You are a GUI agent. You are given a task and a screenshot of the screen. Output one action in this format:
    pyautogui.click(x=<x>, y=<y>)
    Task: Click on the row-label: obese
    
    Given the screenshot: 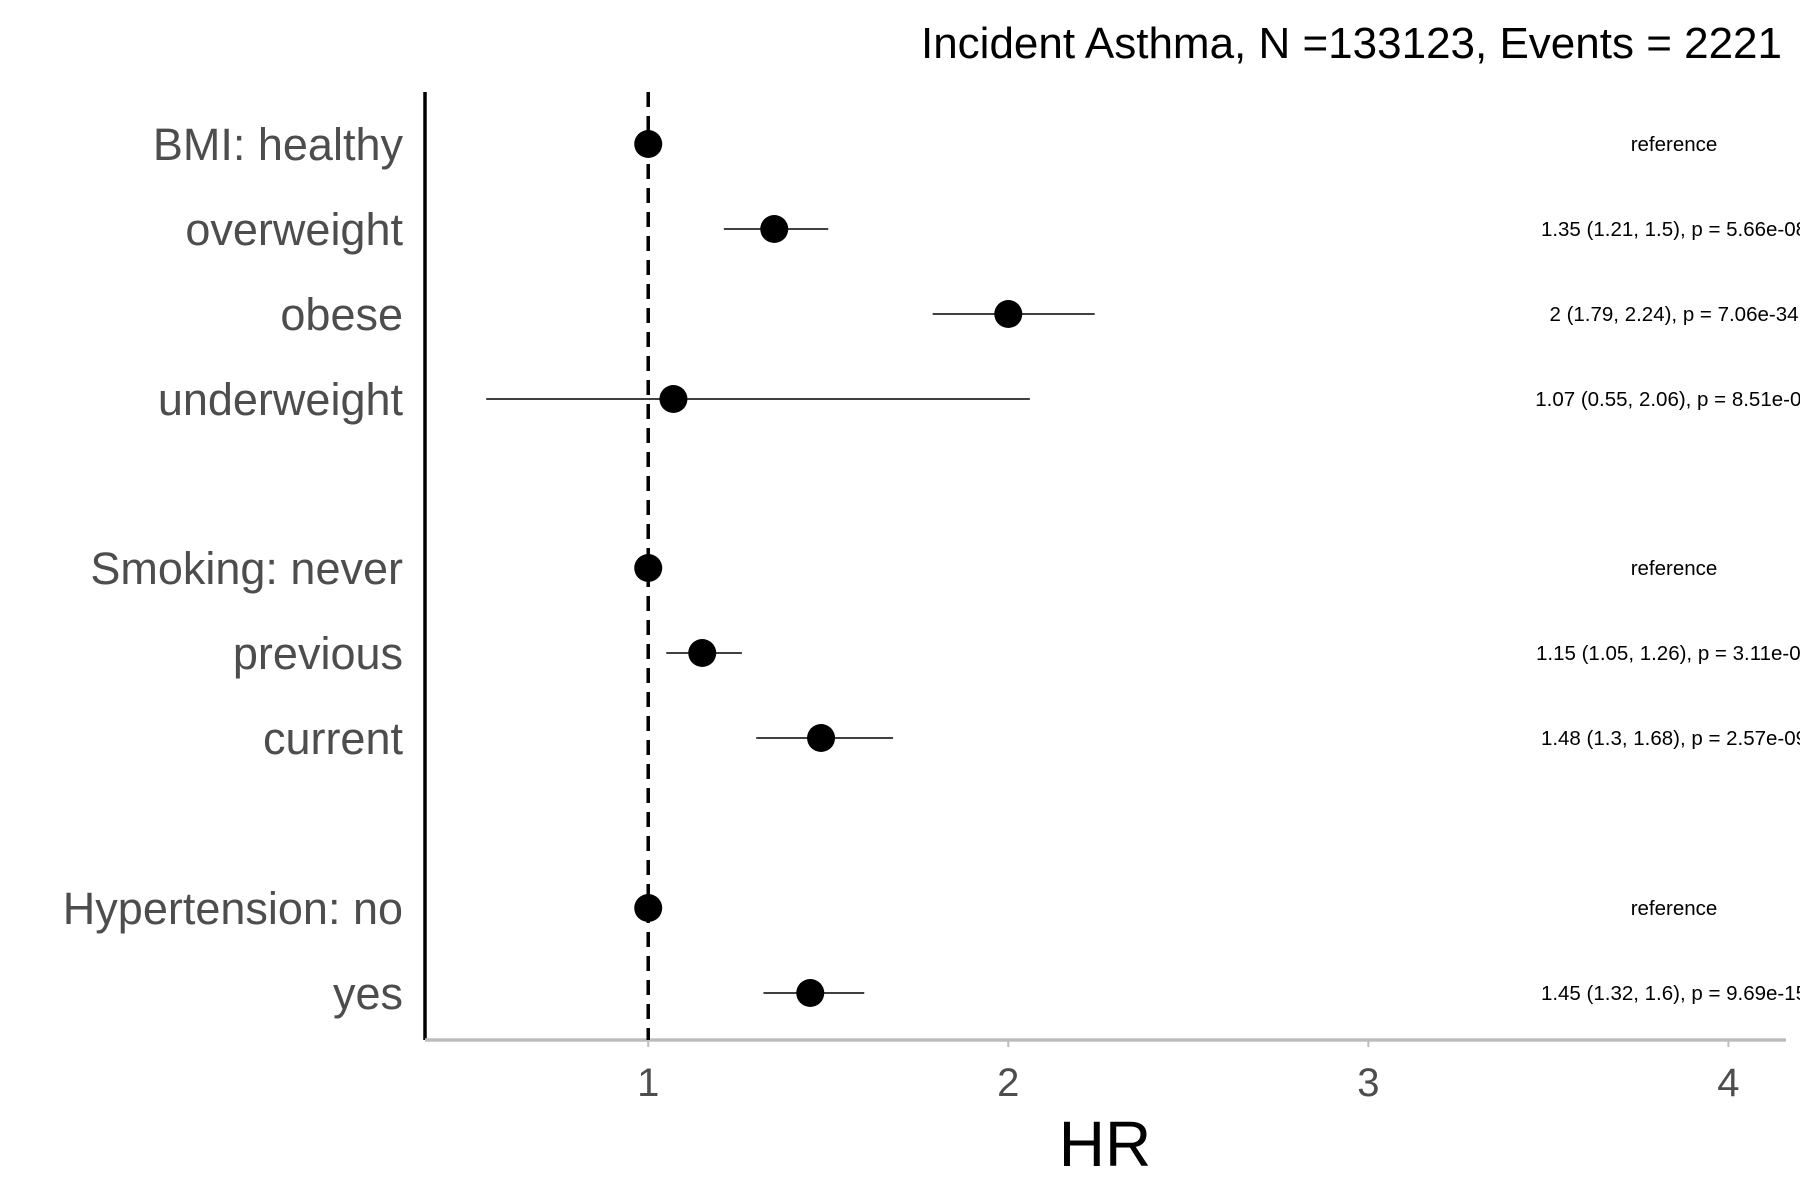 What is the action you would take?
    pyautogui.click(x=341, y=314)
    